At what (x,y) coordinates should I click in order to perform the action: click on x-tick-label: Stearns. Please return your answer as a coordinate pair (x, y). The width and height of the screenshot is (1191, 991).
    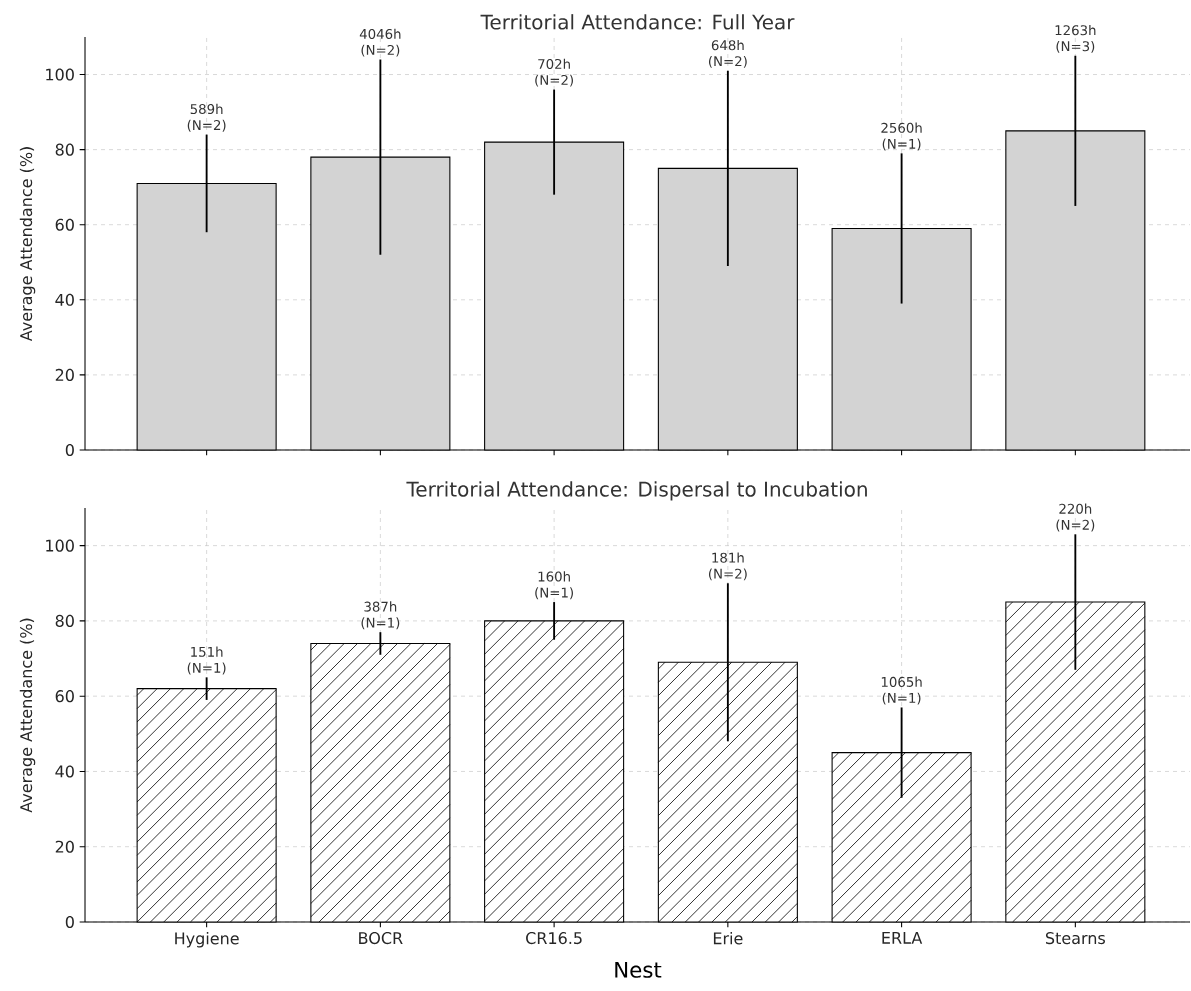
    Looking at the image, I should click on (1075, 938).